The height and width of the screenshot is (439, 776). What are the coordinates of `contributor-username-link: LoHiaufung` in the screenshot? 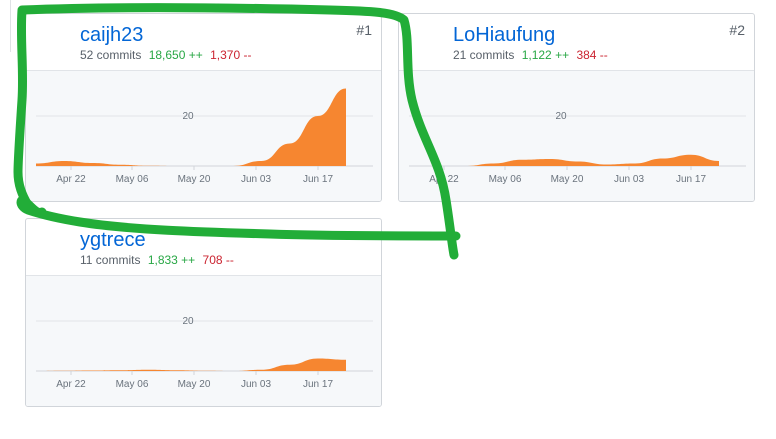 It's located at (504, 35).